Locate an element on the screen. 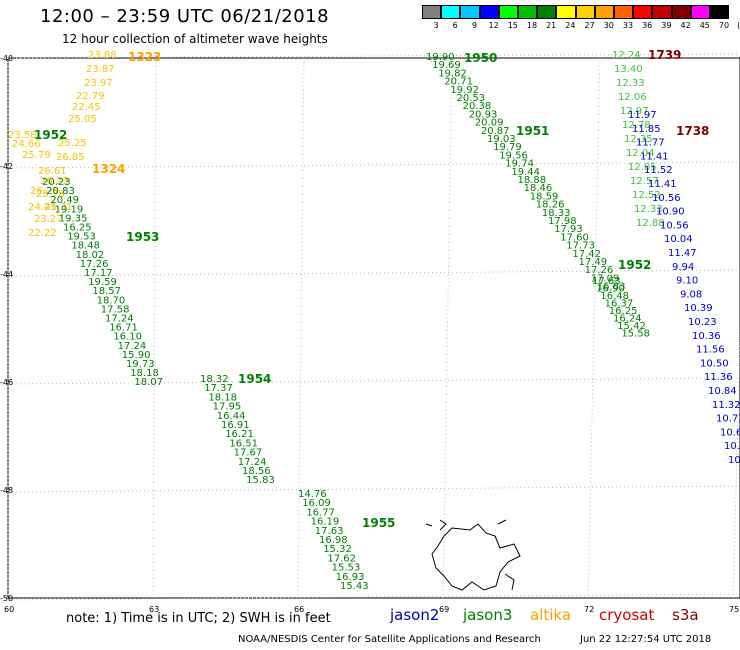 The image size is (740, 650). swh-label: 26.25 is located at coordinates (44, 191).